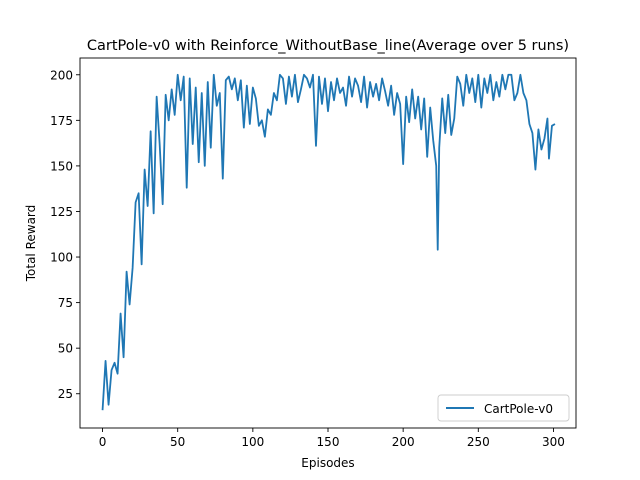 The image size is (640, 480). I want to click on y-tick-label: 125, so click(61, 212).